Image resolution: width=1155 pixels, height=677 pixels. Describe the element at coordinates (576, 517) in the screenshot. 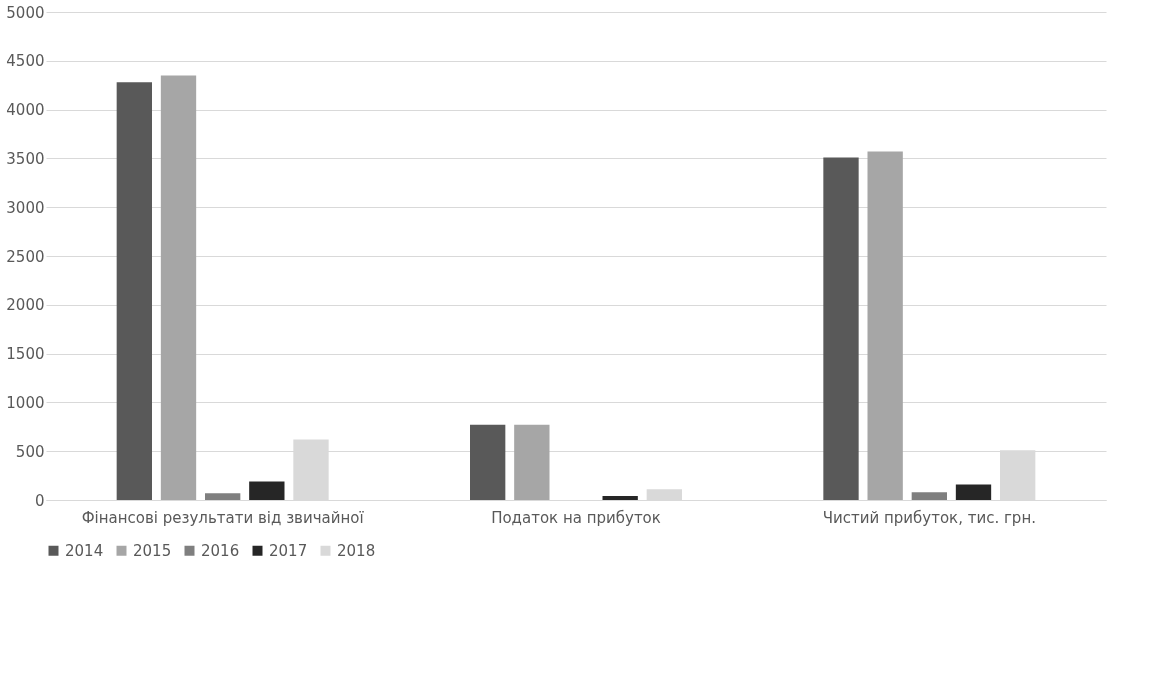

I see `x-tick-label: Податок на прибуток` at that location.